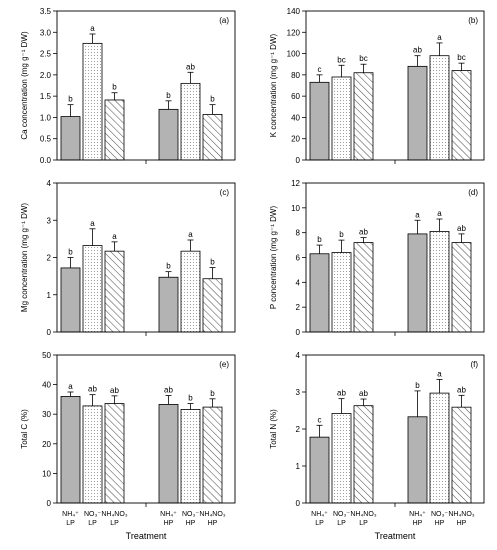 This screenshot has height=550, width=497. What do you see at coordinates (146, 536) in the screenshot?
I see `x-axis-label: Treatment` at bounding box center [146, 536].